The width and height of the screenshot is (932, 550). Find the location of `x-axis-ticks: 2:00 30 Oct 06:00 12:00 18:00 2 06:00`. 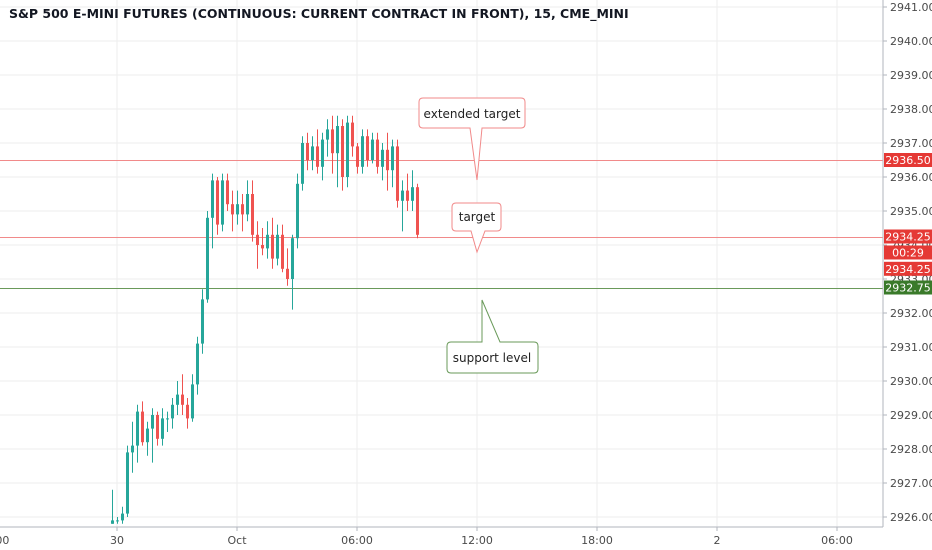

x-axis-ticks: 2:00 30 Oct 06:00 12:00 18:00 2 06:00 is located at coordinates (426, 537).